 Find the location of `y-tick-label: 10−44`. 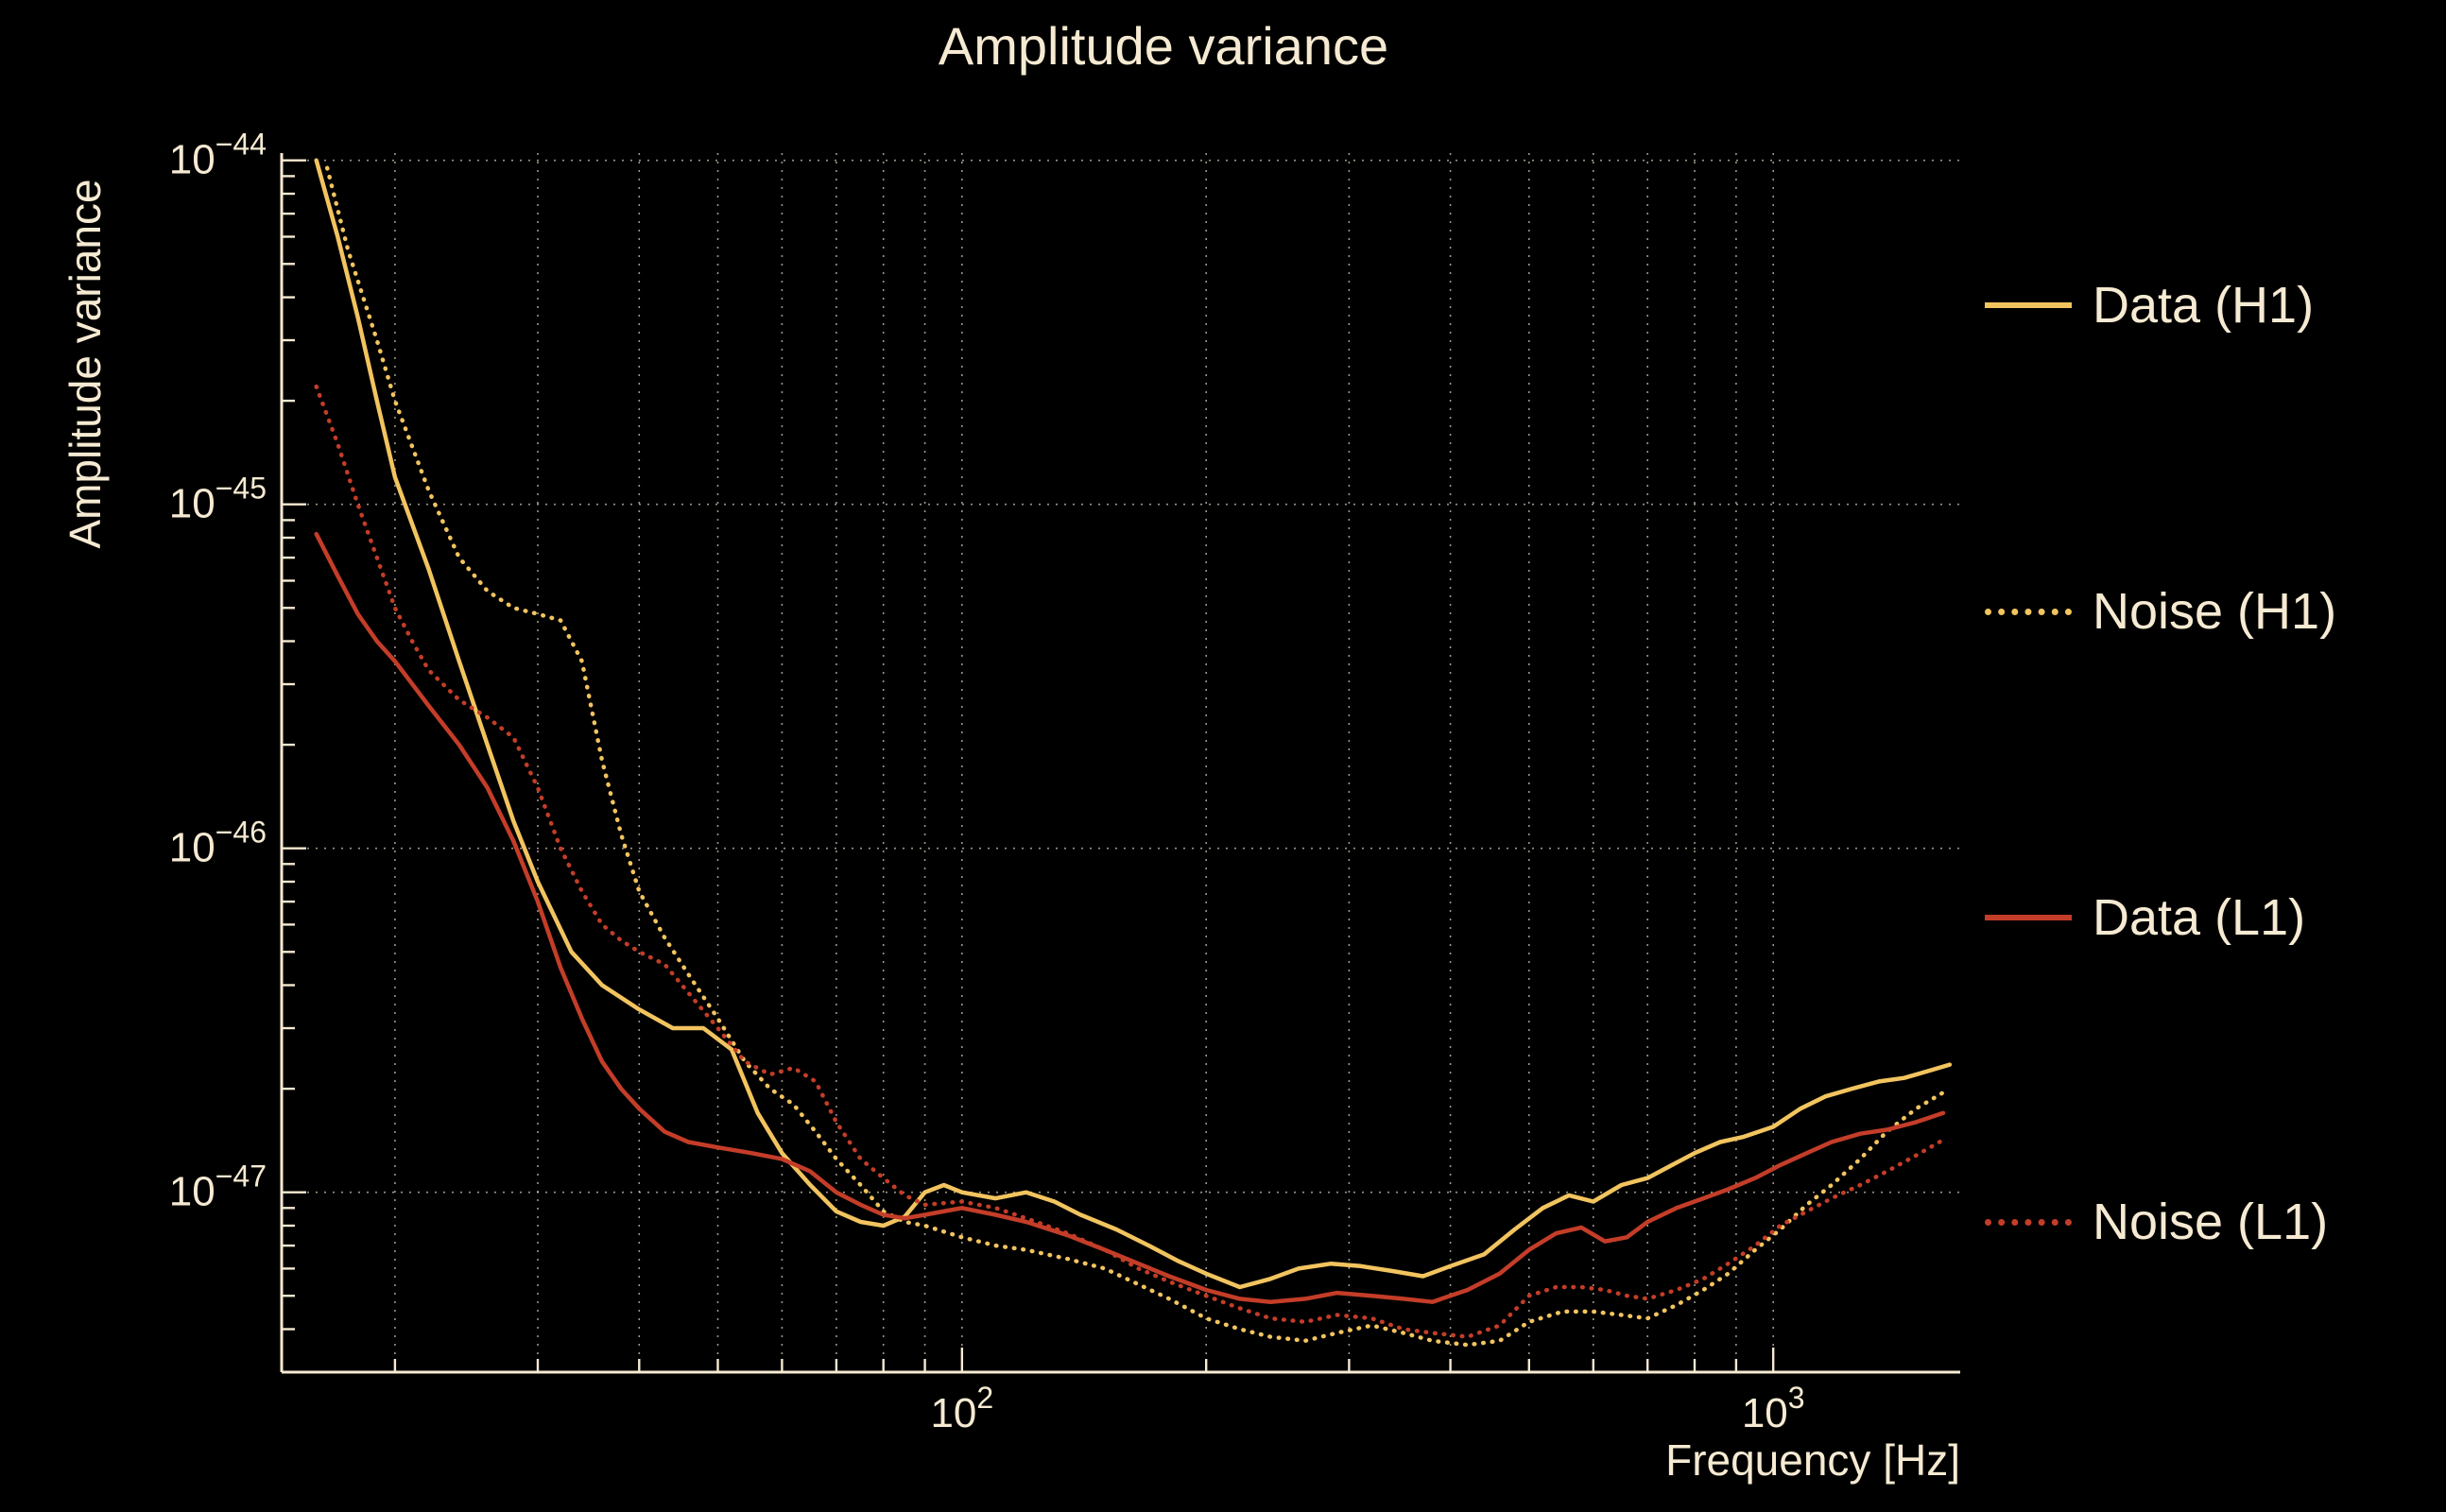

y-tick-label: 10−44 is located at coordinates (218, 155).